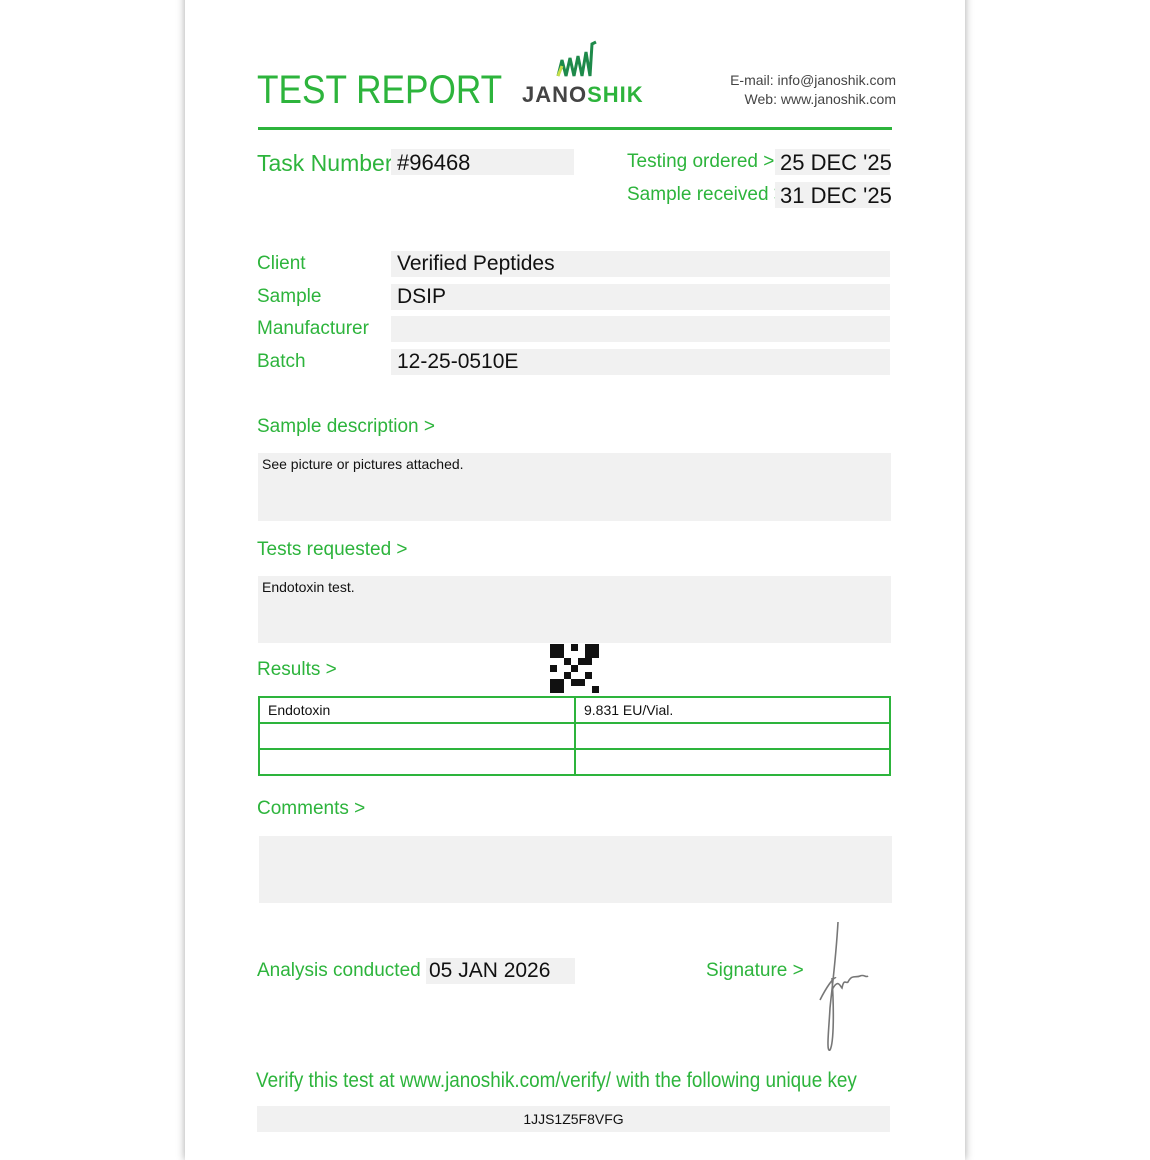 This screenshot has width=1150, height=1160. I want to click on verify-key-field, so click(573, 1119).